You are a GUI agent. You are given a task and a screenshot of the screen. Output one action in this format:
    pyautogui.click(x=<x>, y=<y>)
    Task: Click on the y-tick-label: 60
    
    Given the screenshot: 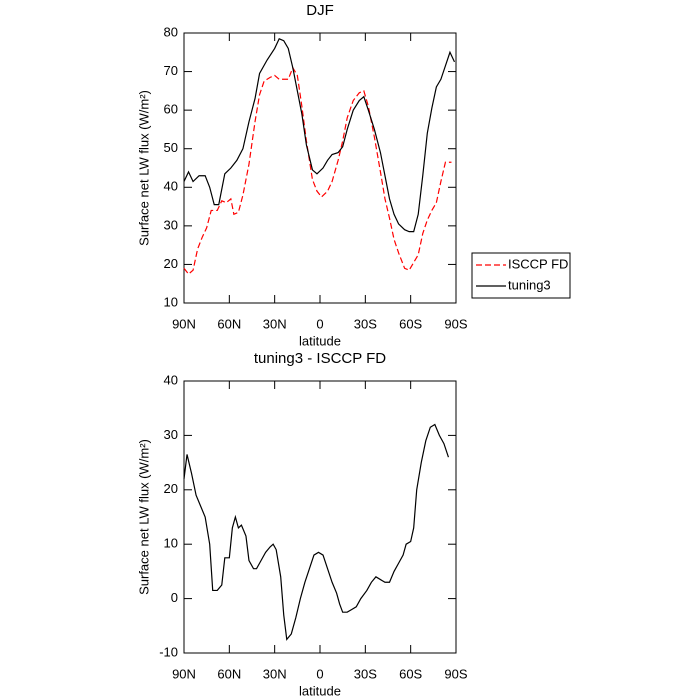 What is the action you would take?
    pyautogui.click(x=171, y=109)
    